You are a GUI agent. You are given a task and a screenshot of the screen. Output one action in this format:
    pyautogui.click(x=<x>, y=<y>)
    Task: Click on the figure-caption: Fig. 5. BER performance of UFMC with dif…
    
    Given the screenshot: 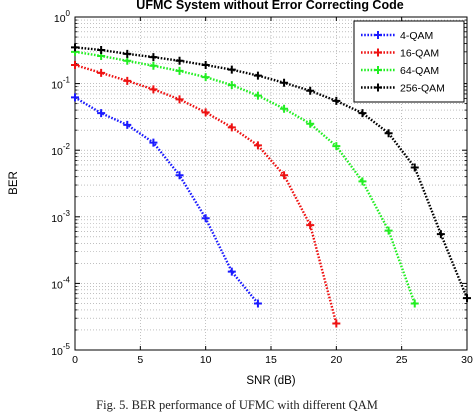 What is the action you would take?
    pyautogui.click(x=237, y=405)
    